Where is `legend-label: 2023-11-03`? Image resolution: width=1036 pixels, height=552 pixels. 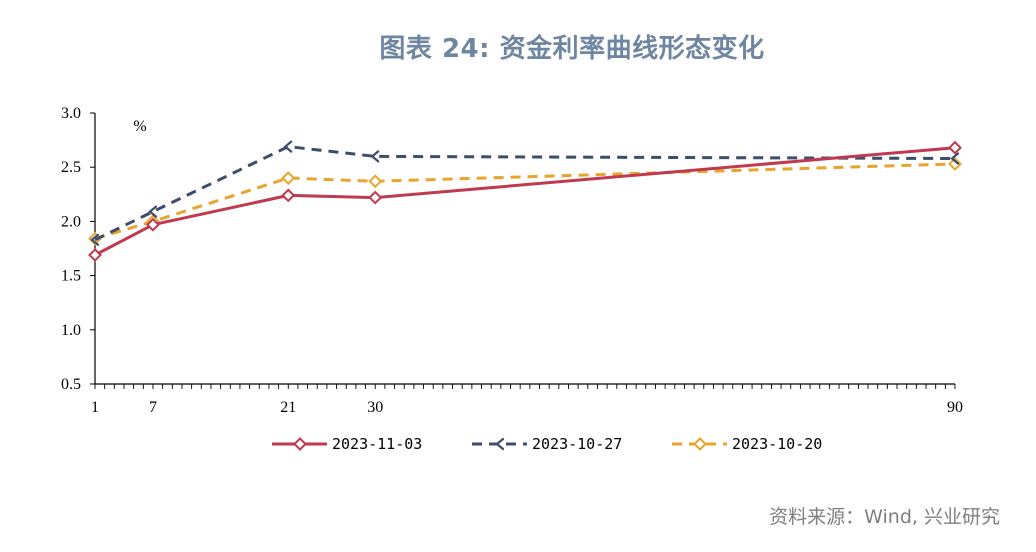 legend-label: 2023-11-03 is located at coordinates (377, 444).